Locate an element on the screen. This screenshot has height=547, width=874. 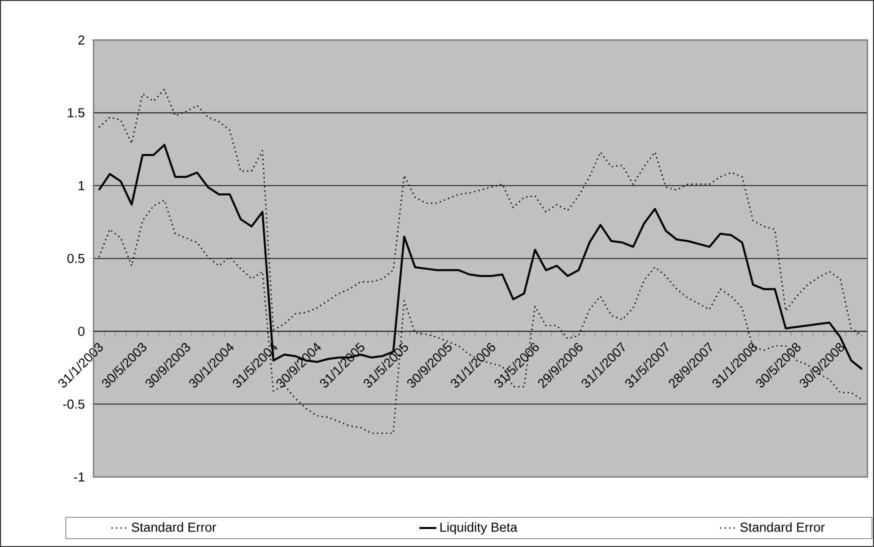
y-tick-label: 0 is located at coordinates (81, 331).